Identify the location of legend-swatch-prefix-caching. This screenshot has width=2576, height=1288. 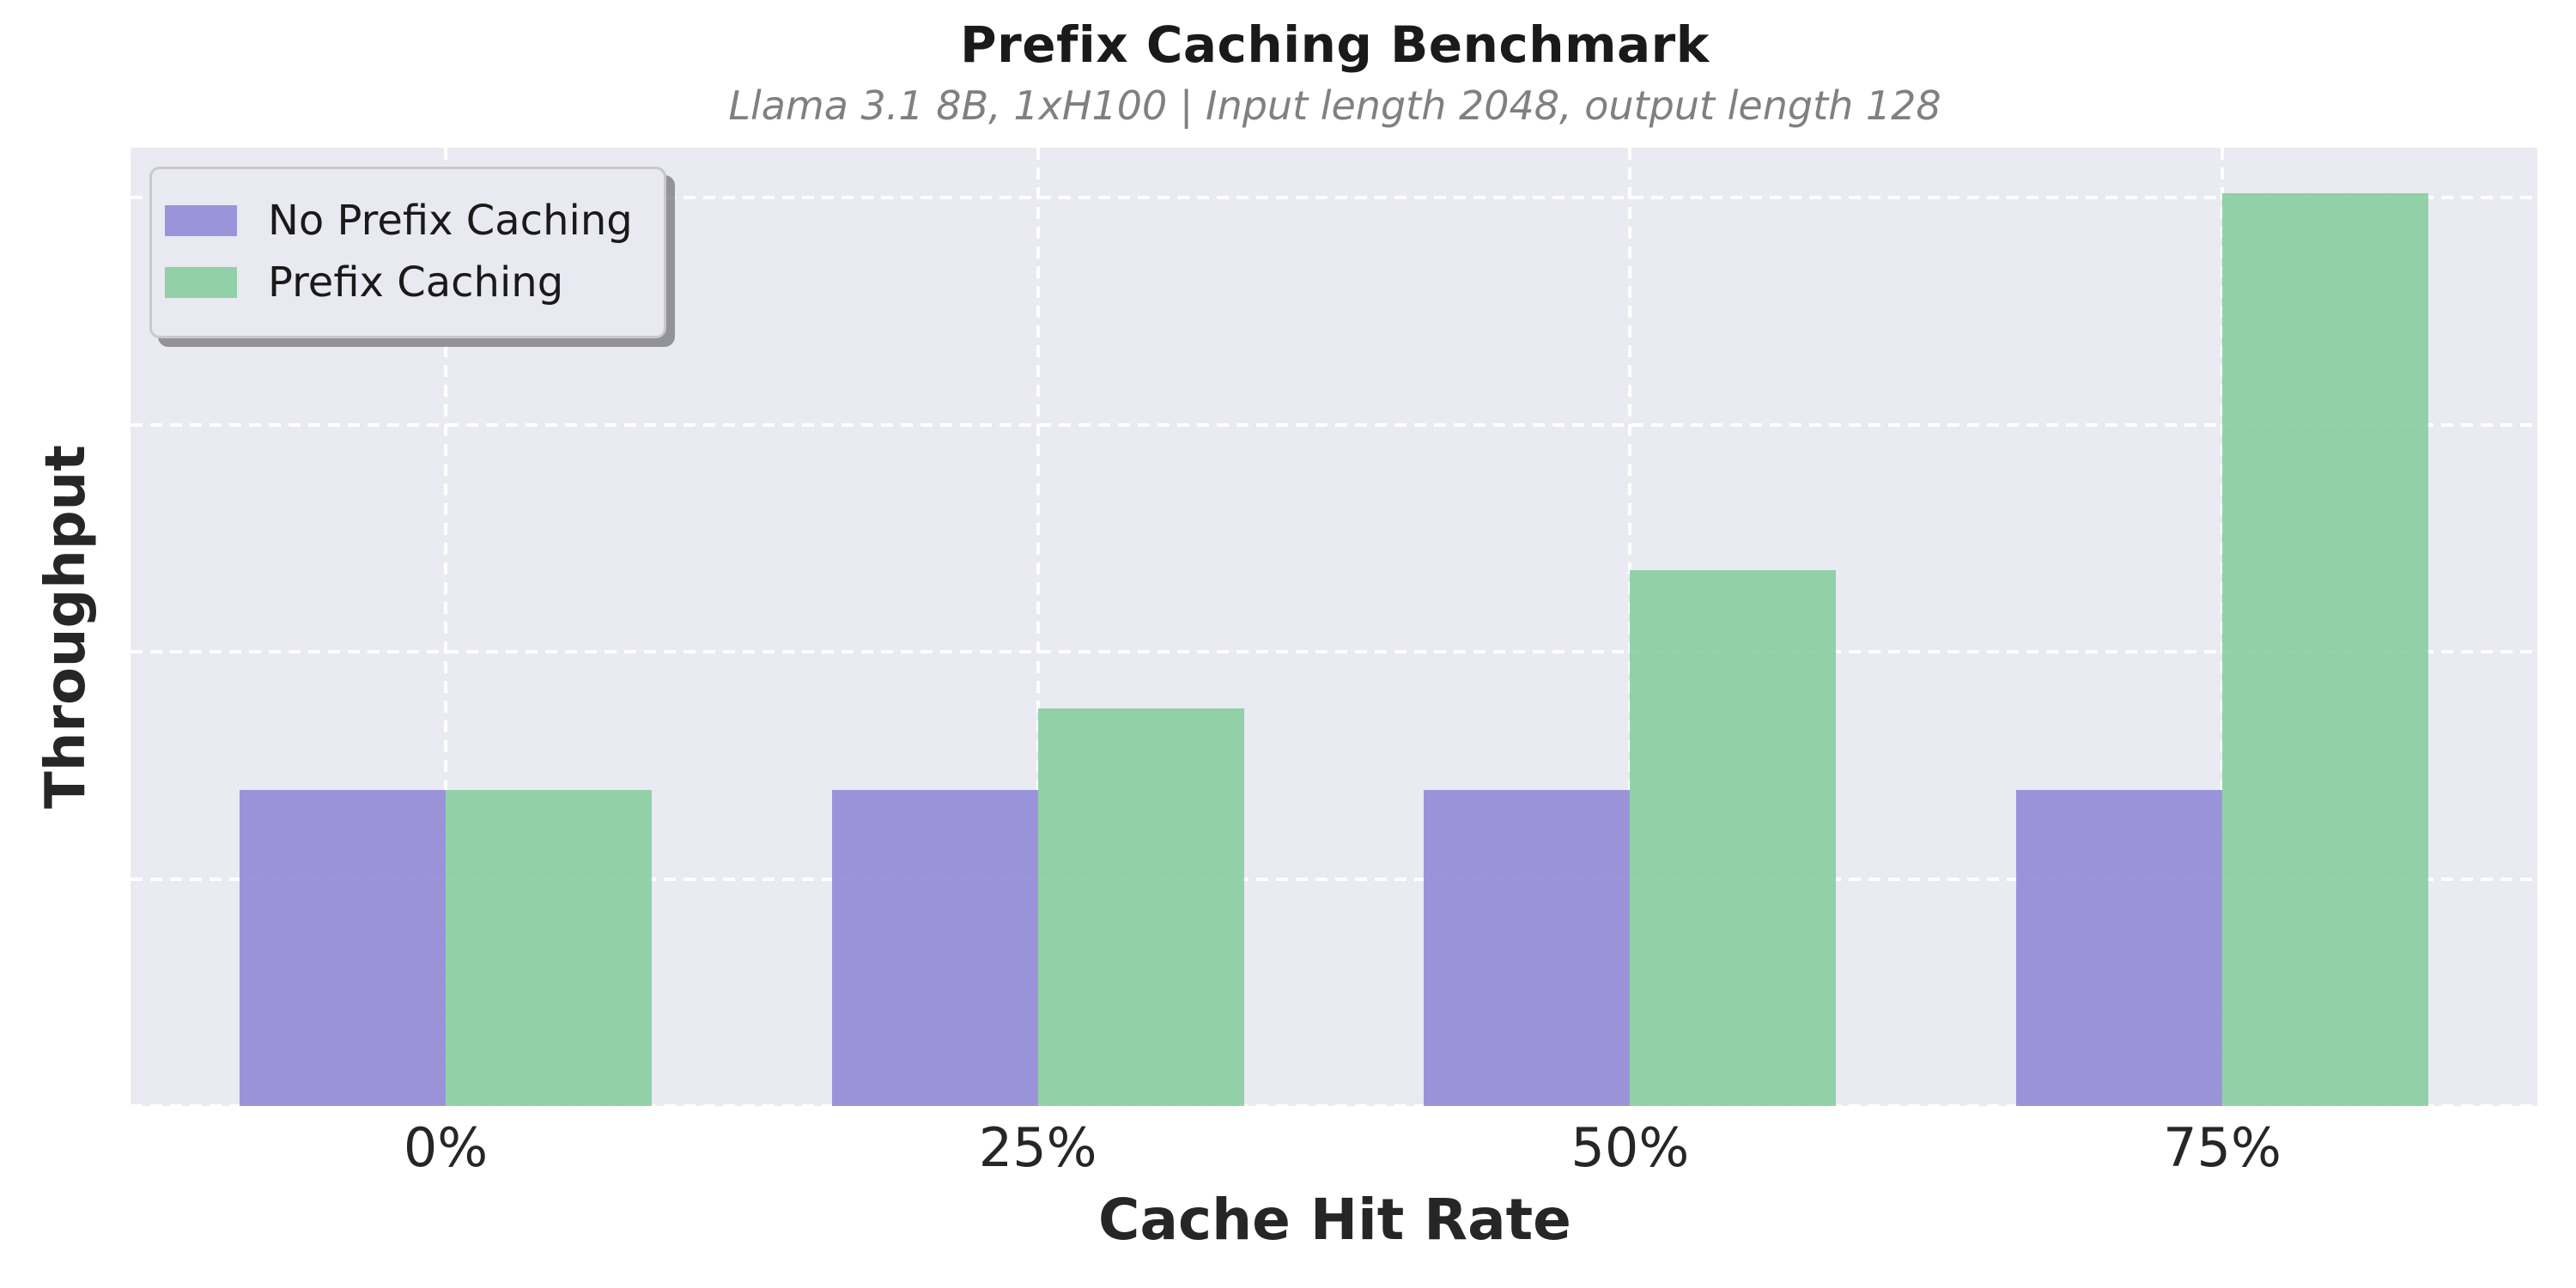
(201, 282).